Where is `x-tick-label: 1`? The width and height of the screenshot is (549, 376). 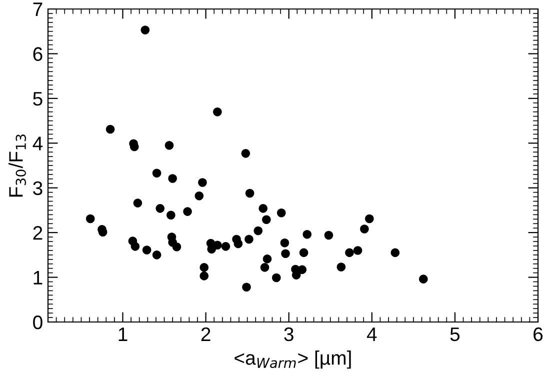 x-tick-label: 1 is located at coordinates (123, 334).